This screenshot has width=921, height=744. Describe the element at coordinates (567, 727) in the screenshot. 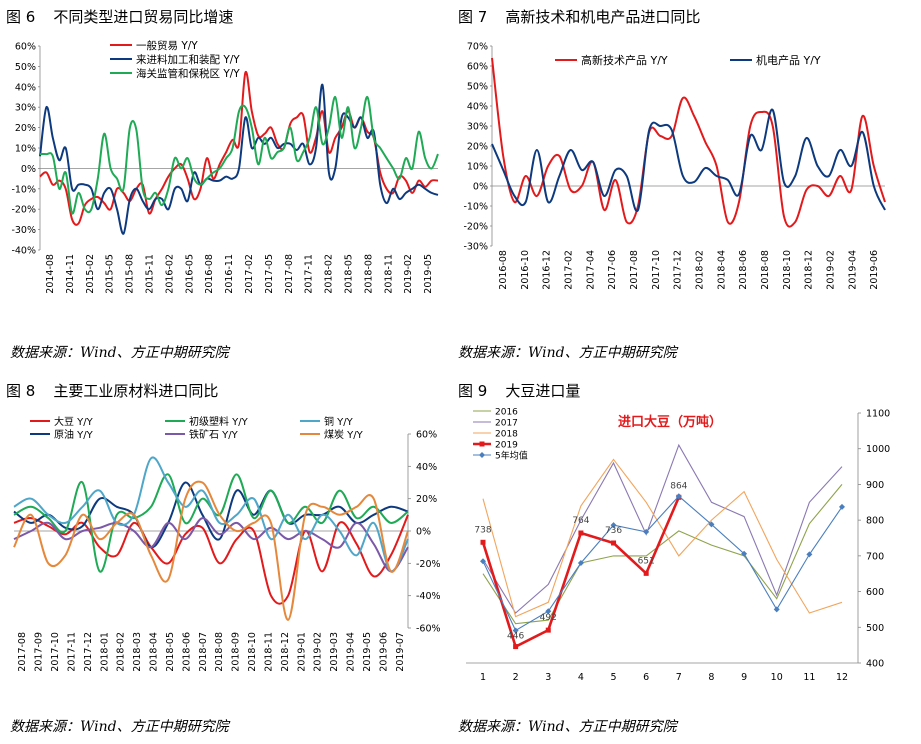

I see `source-note-fig9: 数据来源：Wind、方正中期研究院` at that location.